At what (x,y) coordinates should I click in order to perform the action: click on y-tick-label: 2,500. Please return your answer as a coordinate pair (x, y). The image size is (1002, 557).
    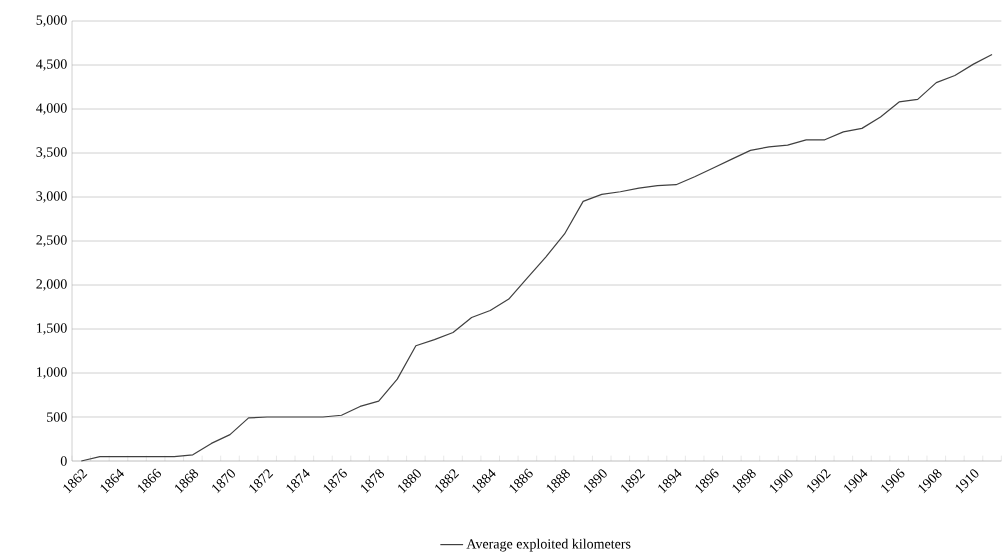
    Looking at the image, I should click on (51, 241).